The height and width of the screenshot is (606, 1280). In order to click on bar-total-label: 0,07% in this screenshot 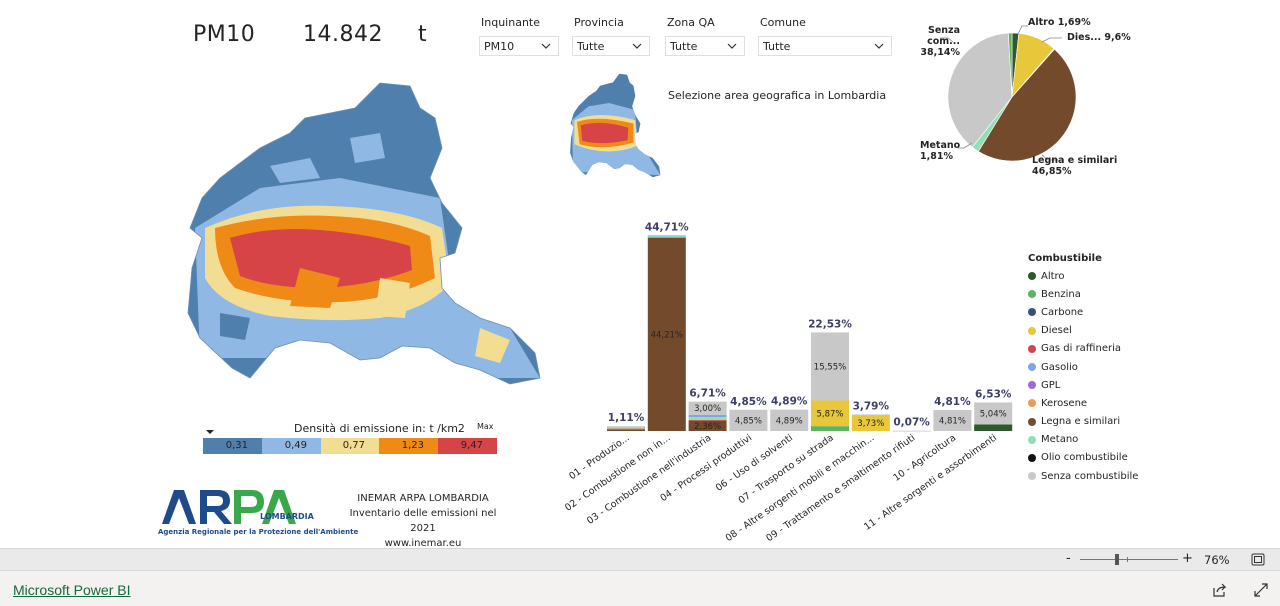, I will do `click(911, 423)`.